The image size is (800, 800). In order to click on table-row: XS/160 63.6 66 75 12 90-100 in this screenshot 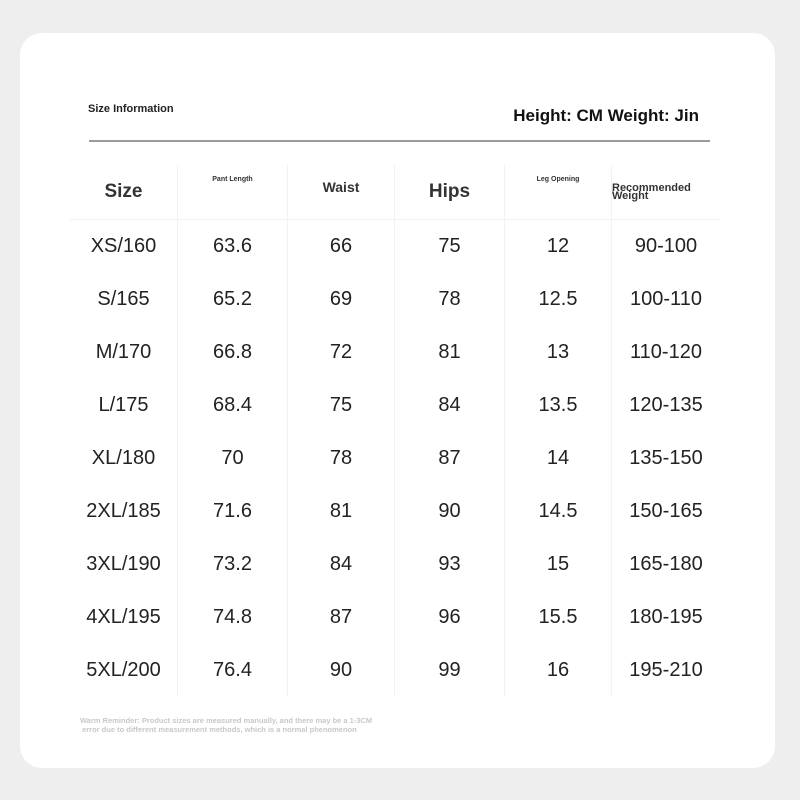, I will do `click(395, 246)`.